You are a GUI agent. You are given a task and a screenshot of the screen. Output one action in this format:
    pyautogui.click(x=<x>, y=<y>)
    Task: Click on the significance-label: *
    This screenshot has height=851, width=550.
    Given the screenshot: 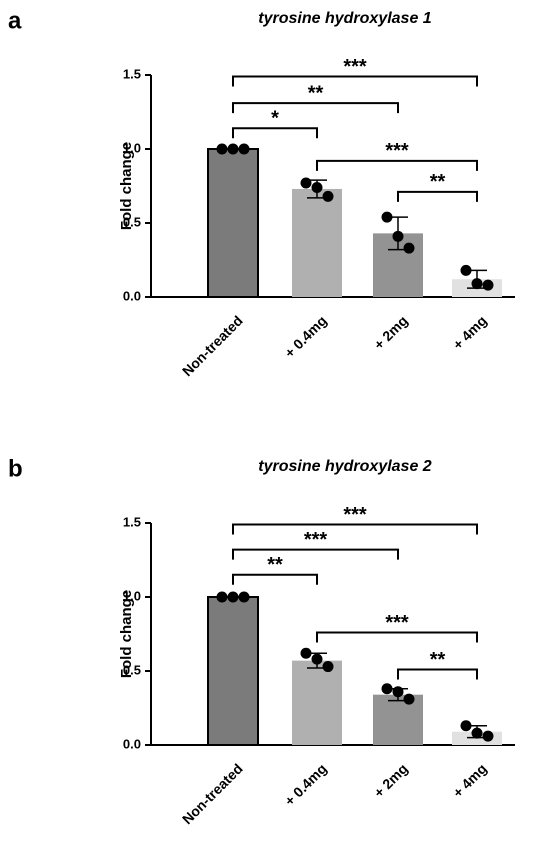 What is the action you would take?
    pyautogui.click(x=275, y=119)
    